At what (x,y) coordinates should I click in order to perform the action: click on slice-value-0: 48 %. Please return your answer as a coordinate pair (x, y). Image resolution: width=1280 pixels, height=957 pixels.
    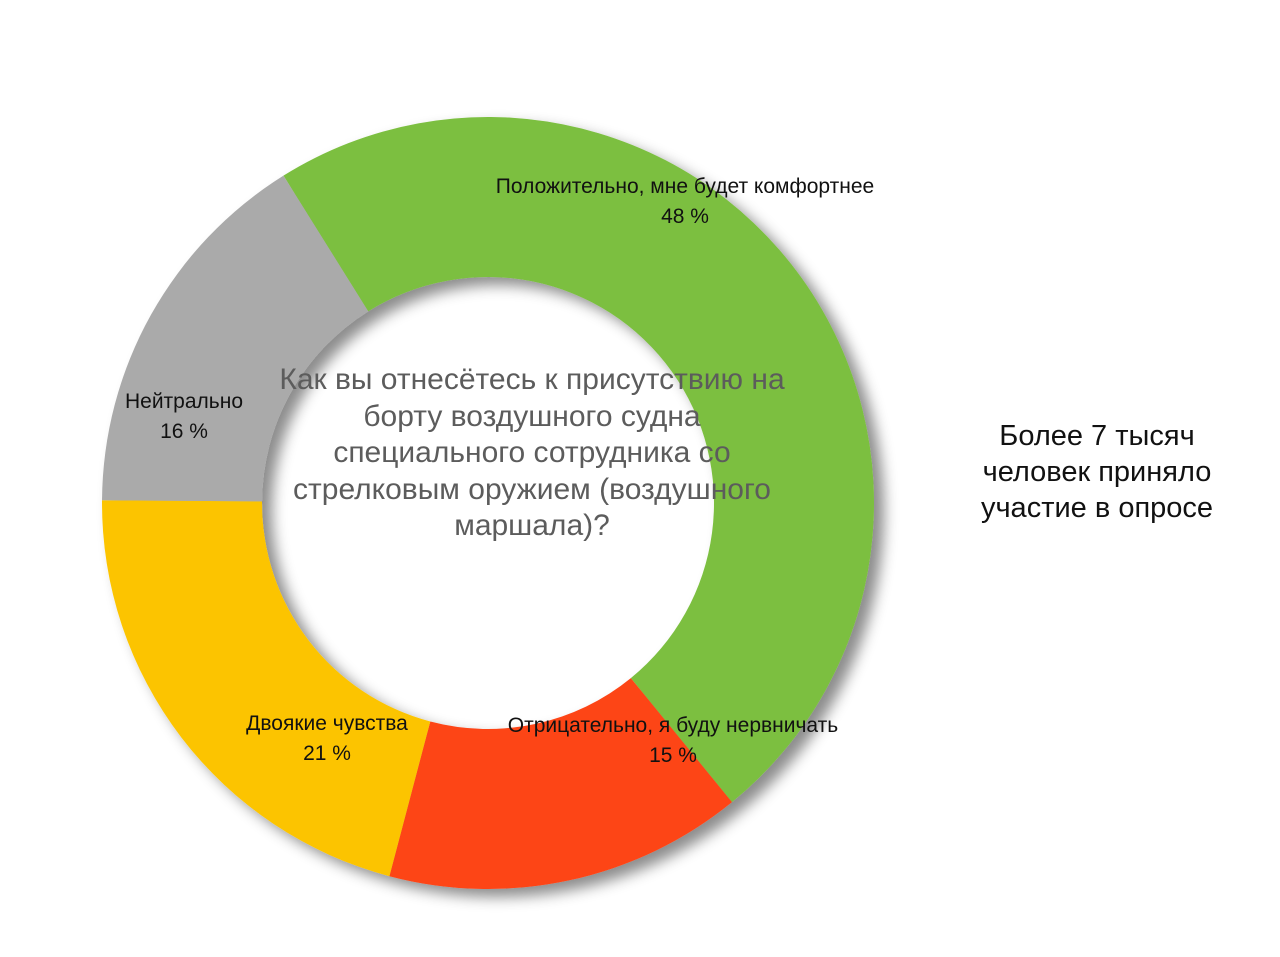
    Looking at the image, I should click on (685, 216).